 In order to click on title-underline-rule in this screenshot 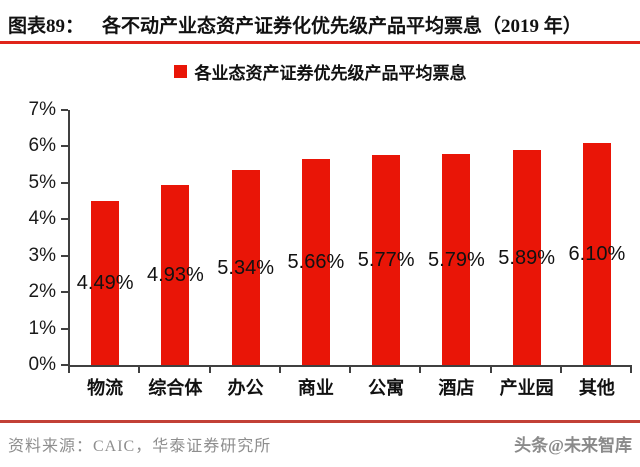, I will do `click(320, 42)`.